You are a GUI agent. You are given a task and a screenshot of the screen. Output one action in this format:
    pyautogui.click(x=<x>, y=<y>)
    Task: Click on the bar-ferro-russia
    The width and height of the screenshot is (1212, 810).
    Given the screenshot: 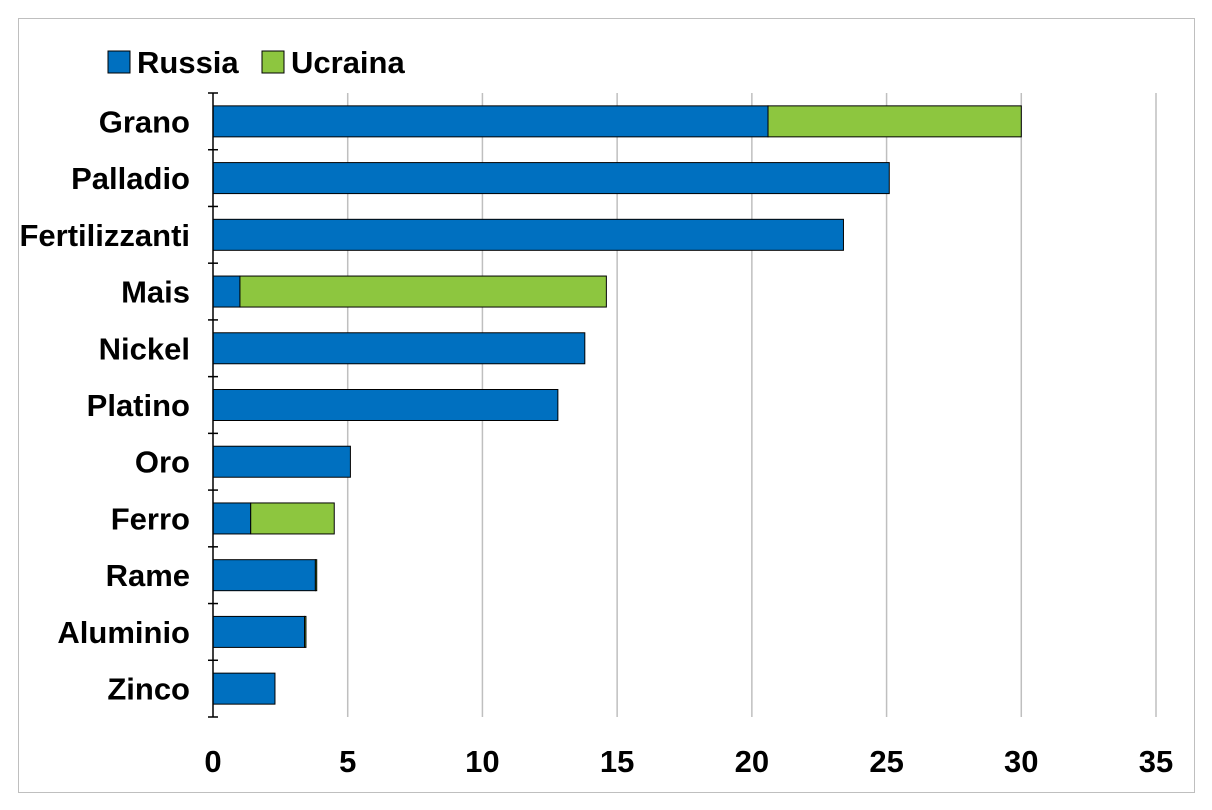 What is the action you would take?
    pyautogui.click(x=232, y=518)
    